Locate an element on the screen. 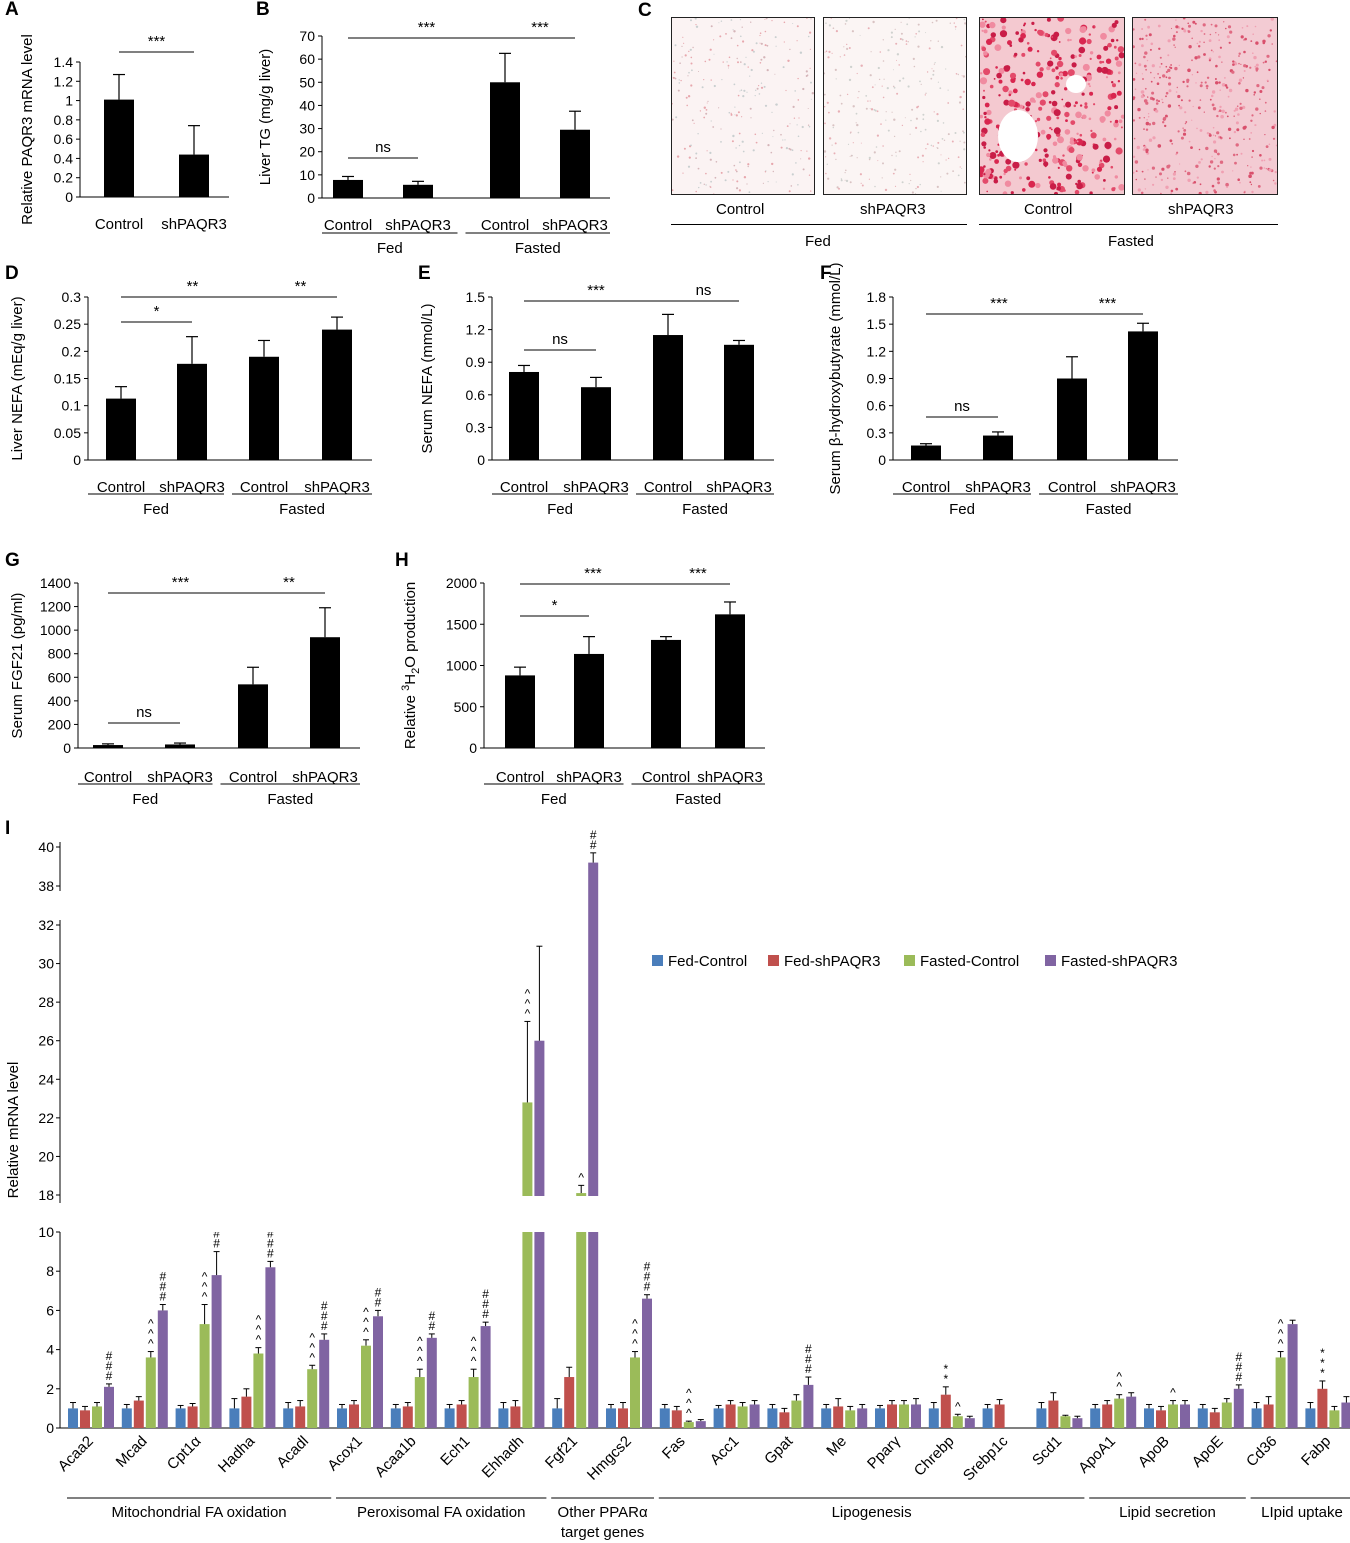 This screenshot has width=1350, height=1543. panel-i-category-label: Cpt1α is located at coordinates (184, 1453).